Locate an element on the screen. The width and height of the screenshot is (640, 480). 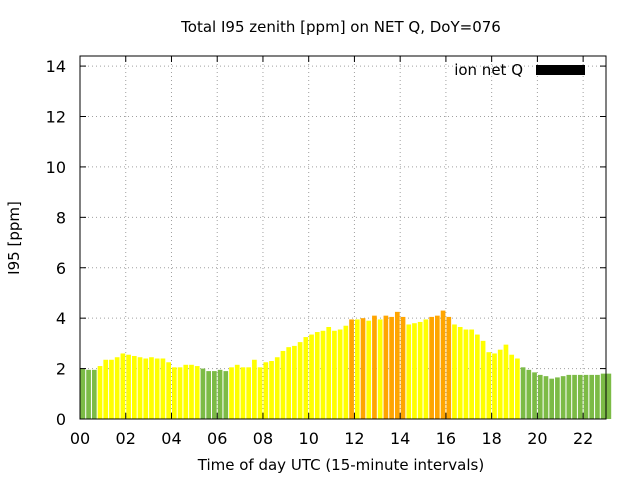
chart-title: Total I95 zenith [ppm] on NET Q, DoY=076 is located at coordinates (340, 27).